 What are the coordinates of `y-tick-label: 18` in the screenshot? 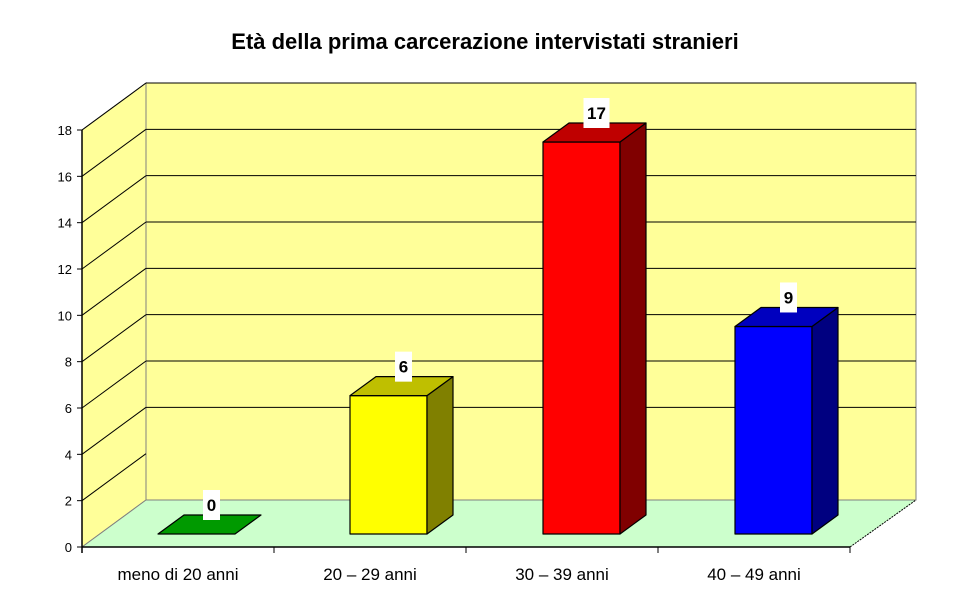 It's located at (65, 130).